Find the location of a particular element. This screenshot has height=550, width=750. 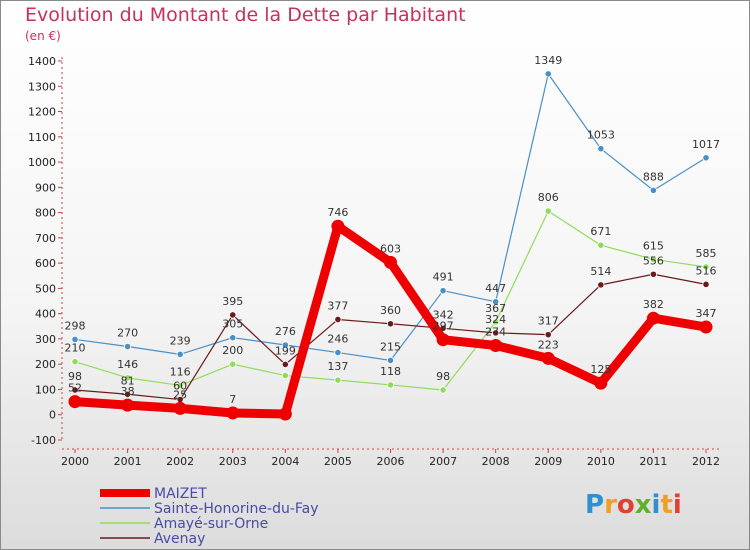

data-label: 137 is located at coordinates (337, 366).